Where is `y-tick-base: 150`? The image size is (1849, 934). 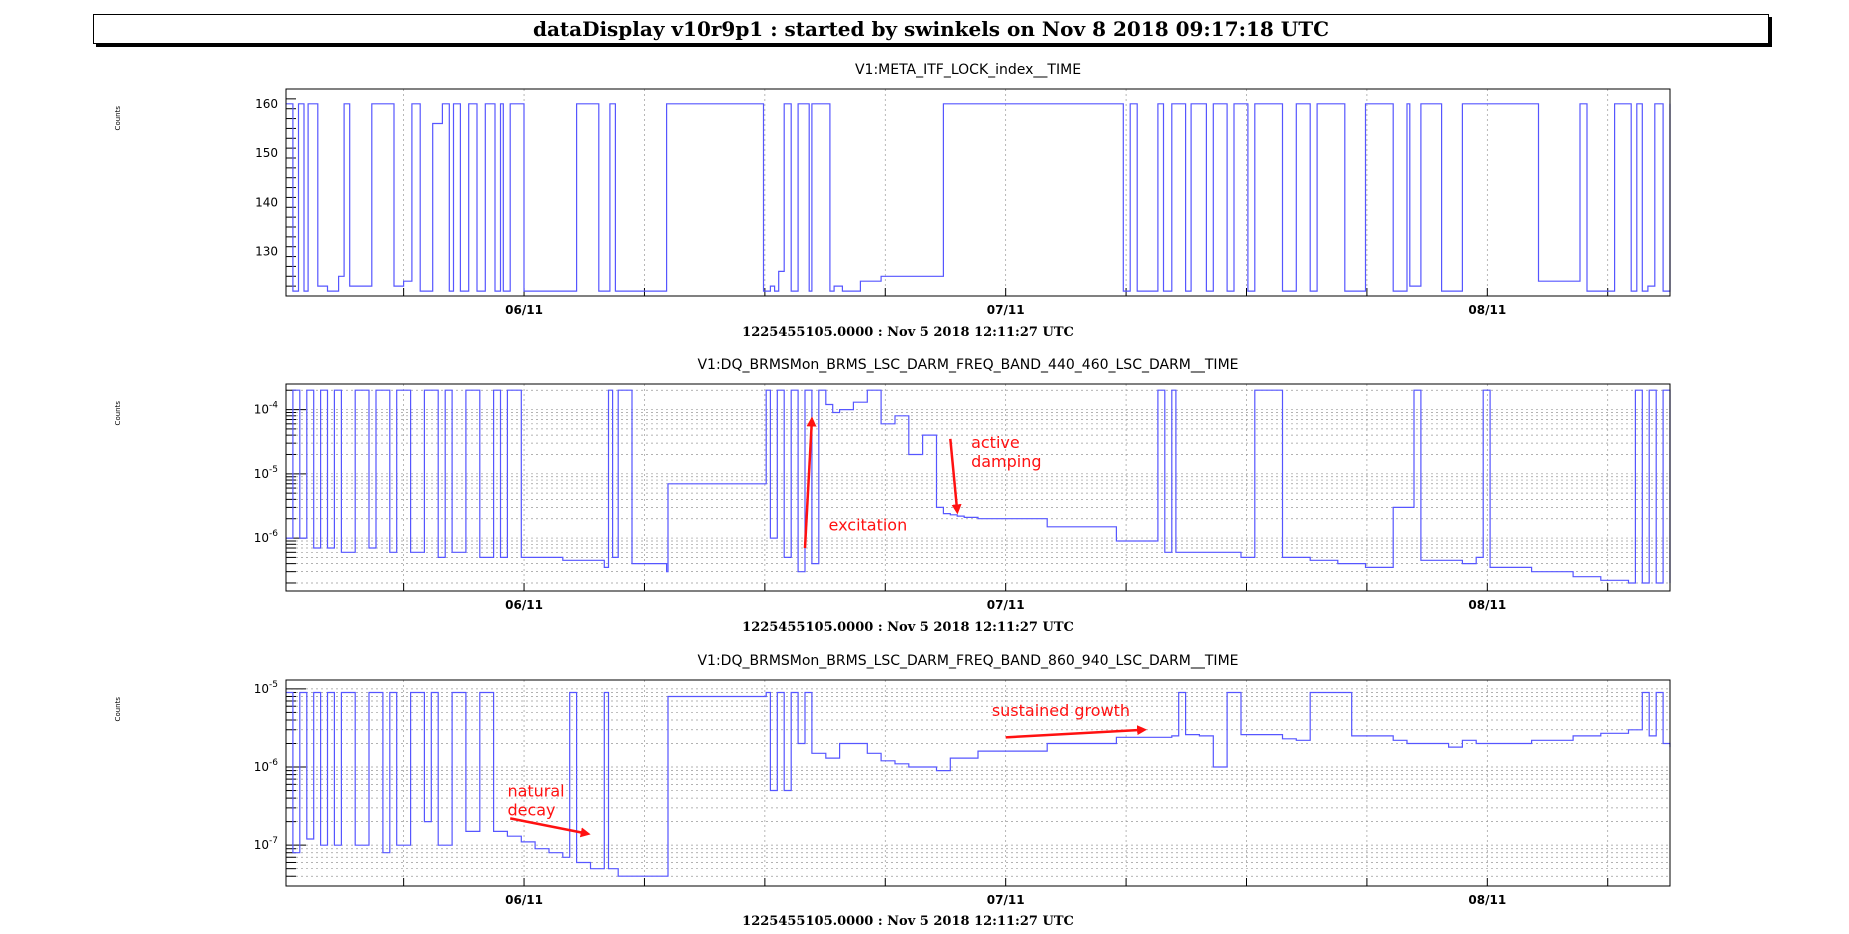
y-tick-base: 150 is located at coordinates (266, 153).